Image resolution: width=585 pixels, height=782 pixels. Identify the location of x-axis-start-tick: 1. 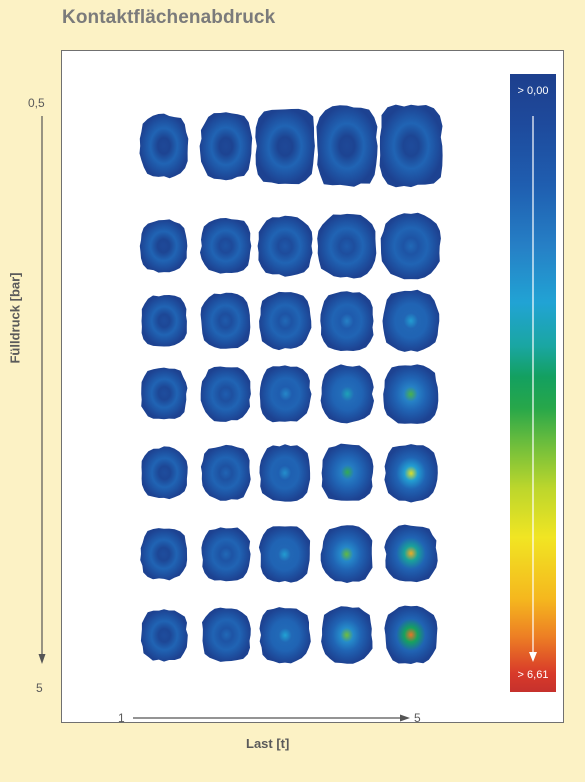
(121, 718).